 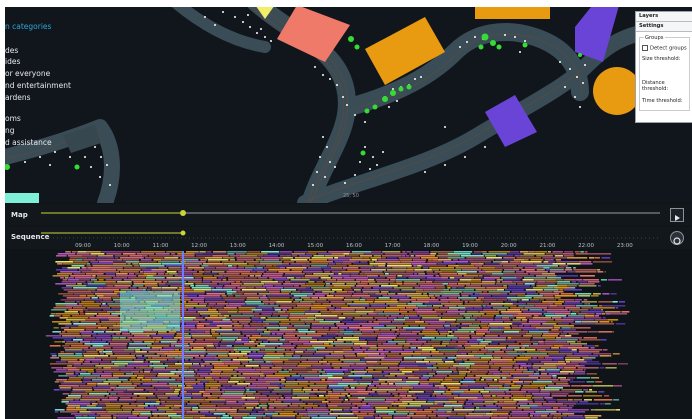 I want to click on category-item: ng, so click(x=10, y=130).